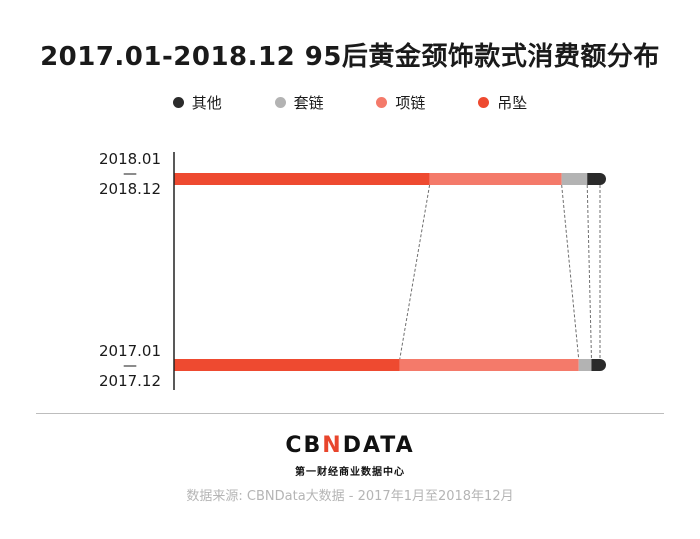 Image resolution: width=700 pixels, height=539 pixels. Describe the element at coordinates (350, 102) in the screenshot. I see `chart-legend: 其他 套链 项链 吊坠` at that location.